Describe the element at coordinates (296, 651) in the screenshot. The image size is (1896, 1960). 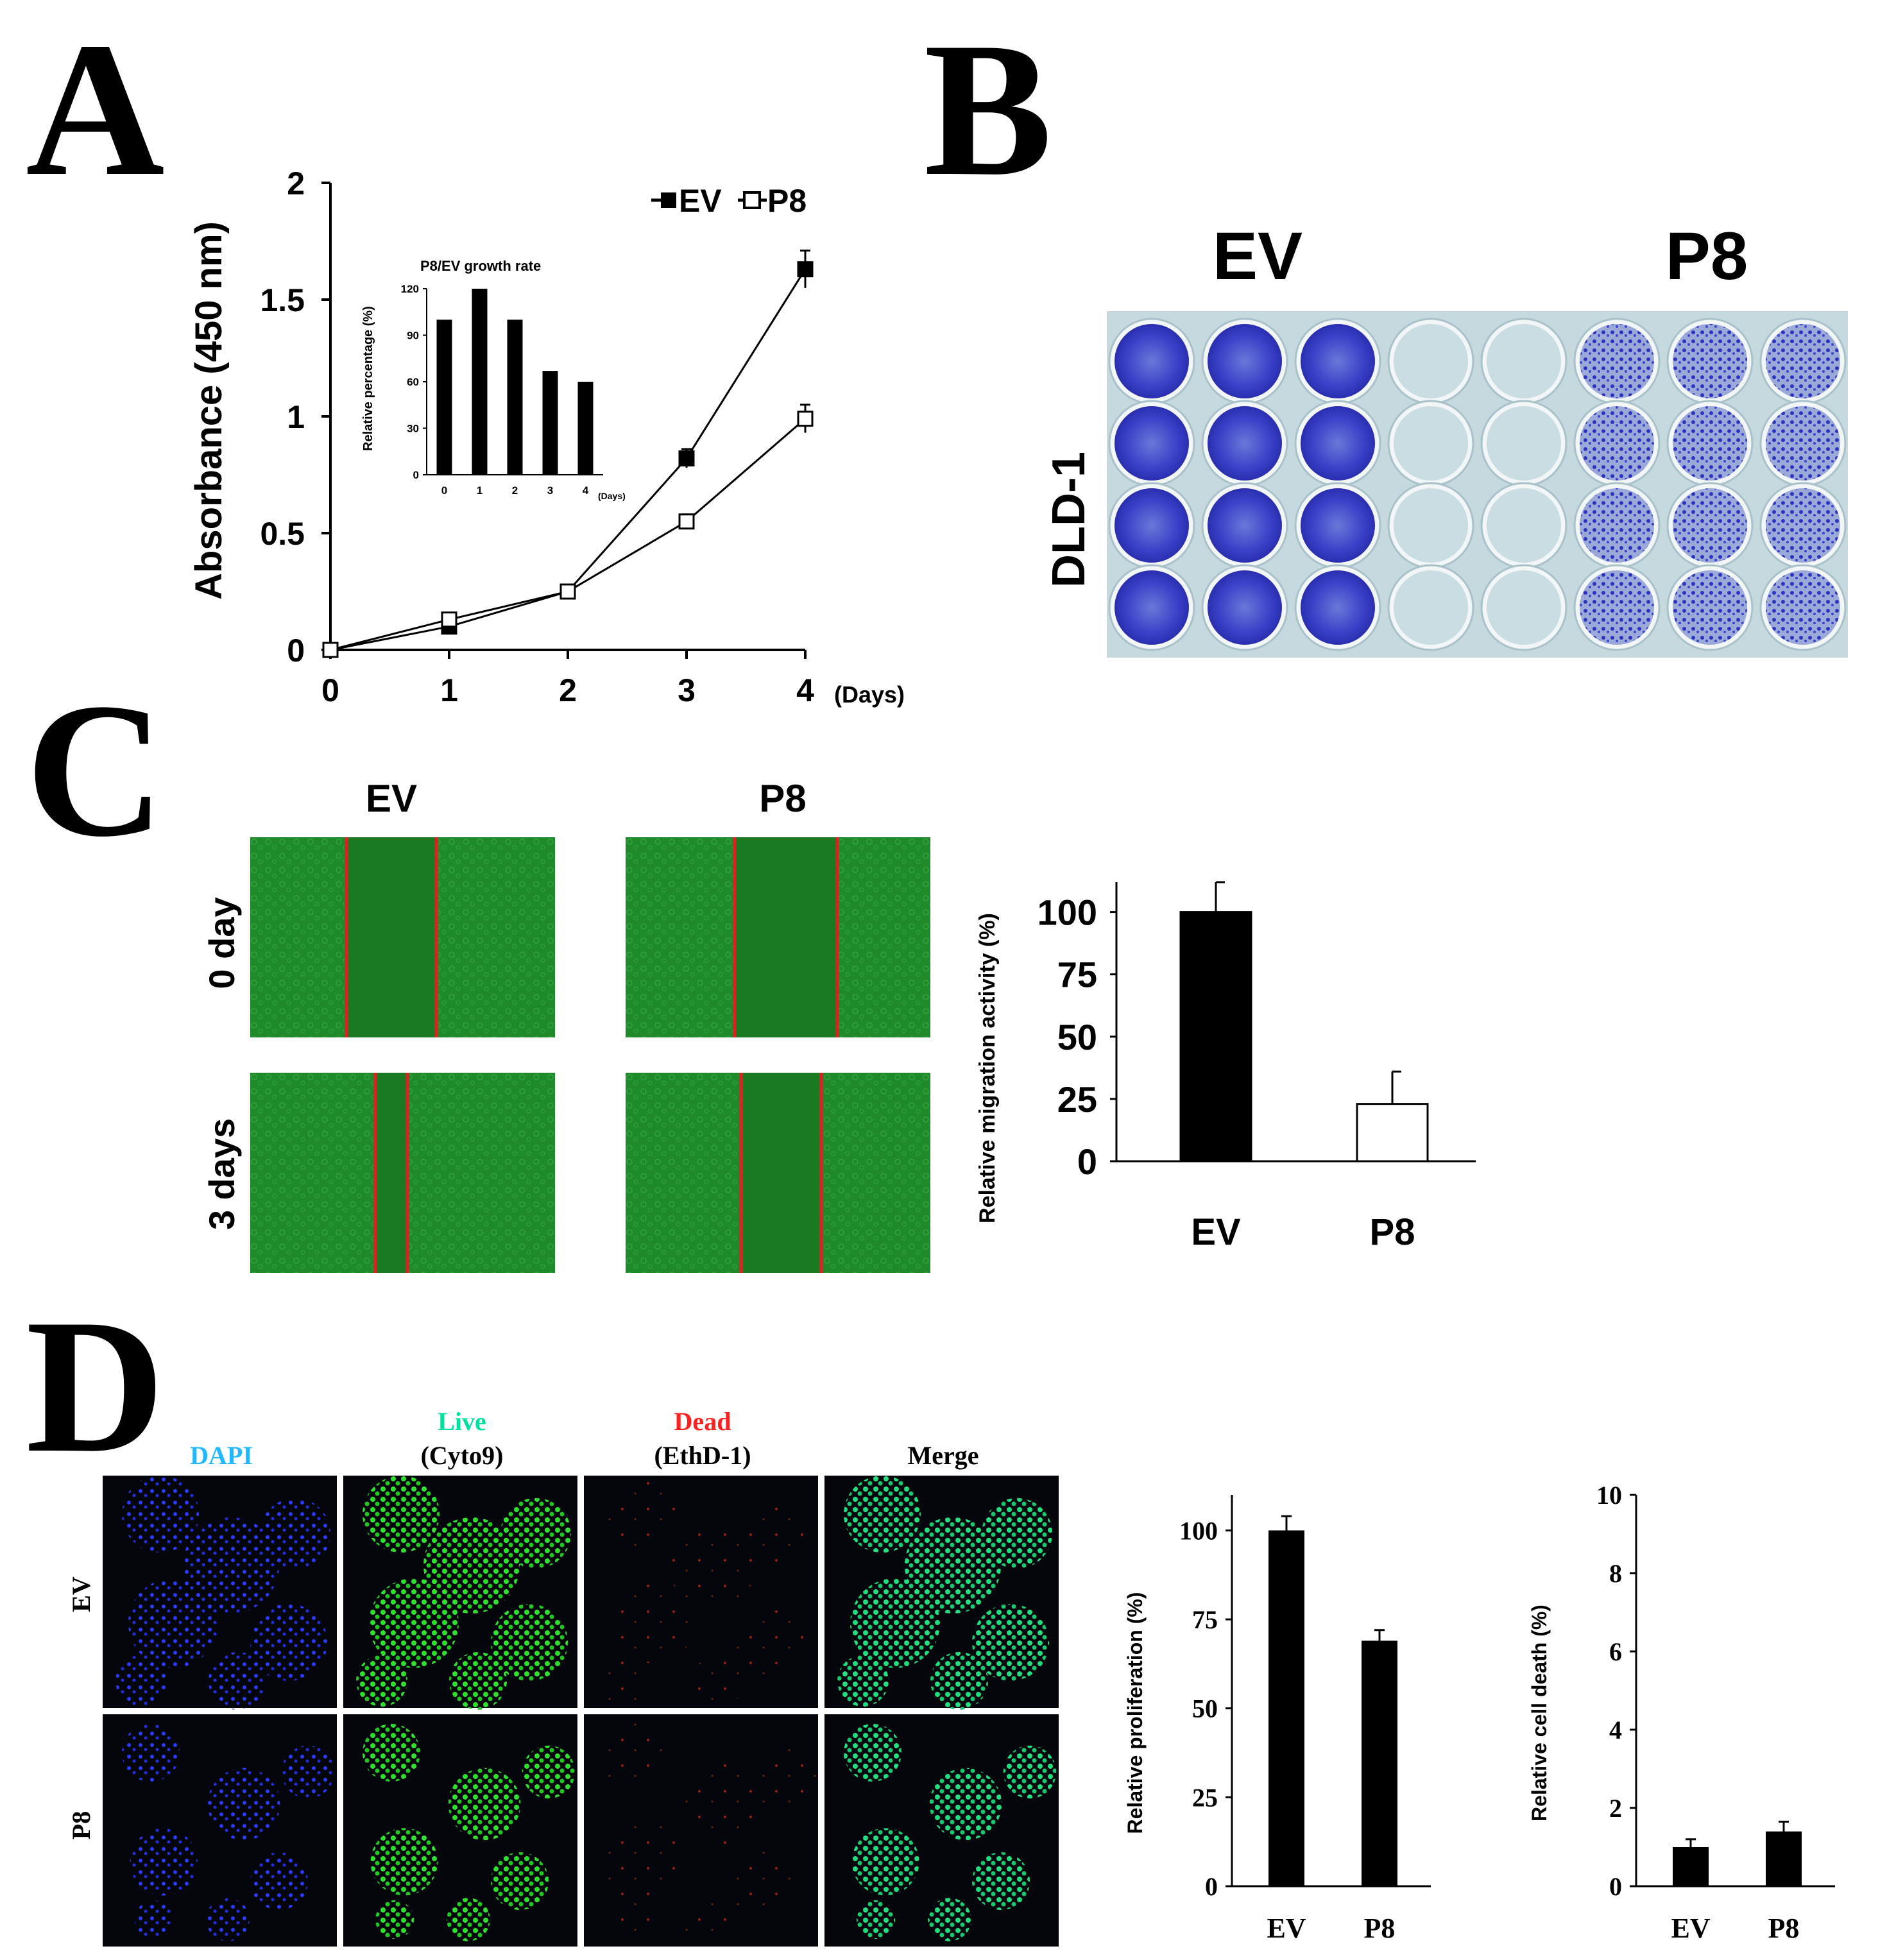
I see `a-y-tick-label: 0` at that location.